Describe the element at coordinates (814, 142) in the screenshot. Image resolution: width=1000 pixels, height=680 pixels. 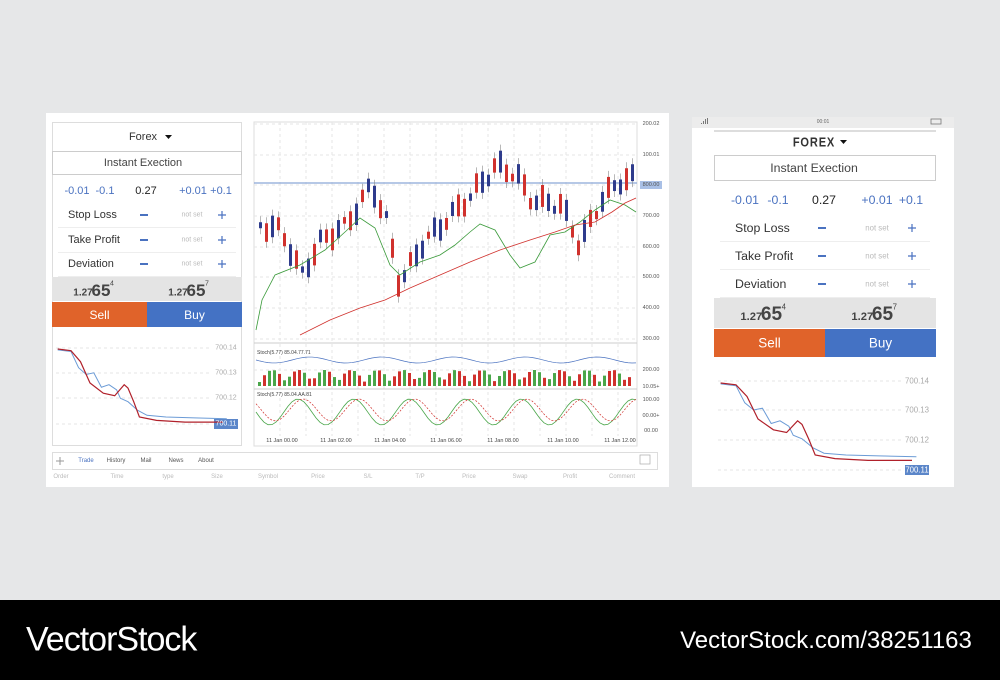
I see `symbol: FOREX` at that location.